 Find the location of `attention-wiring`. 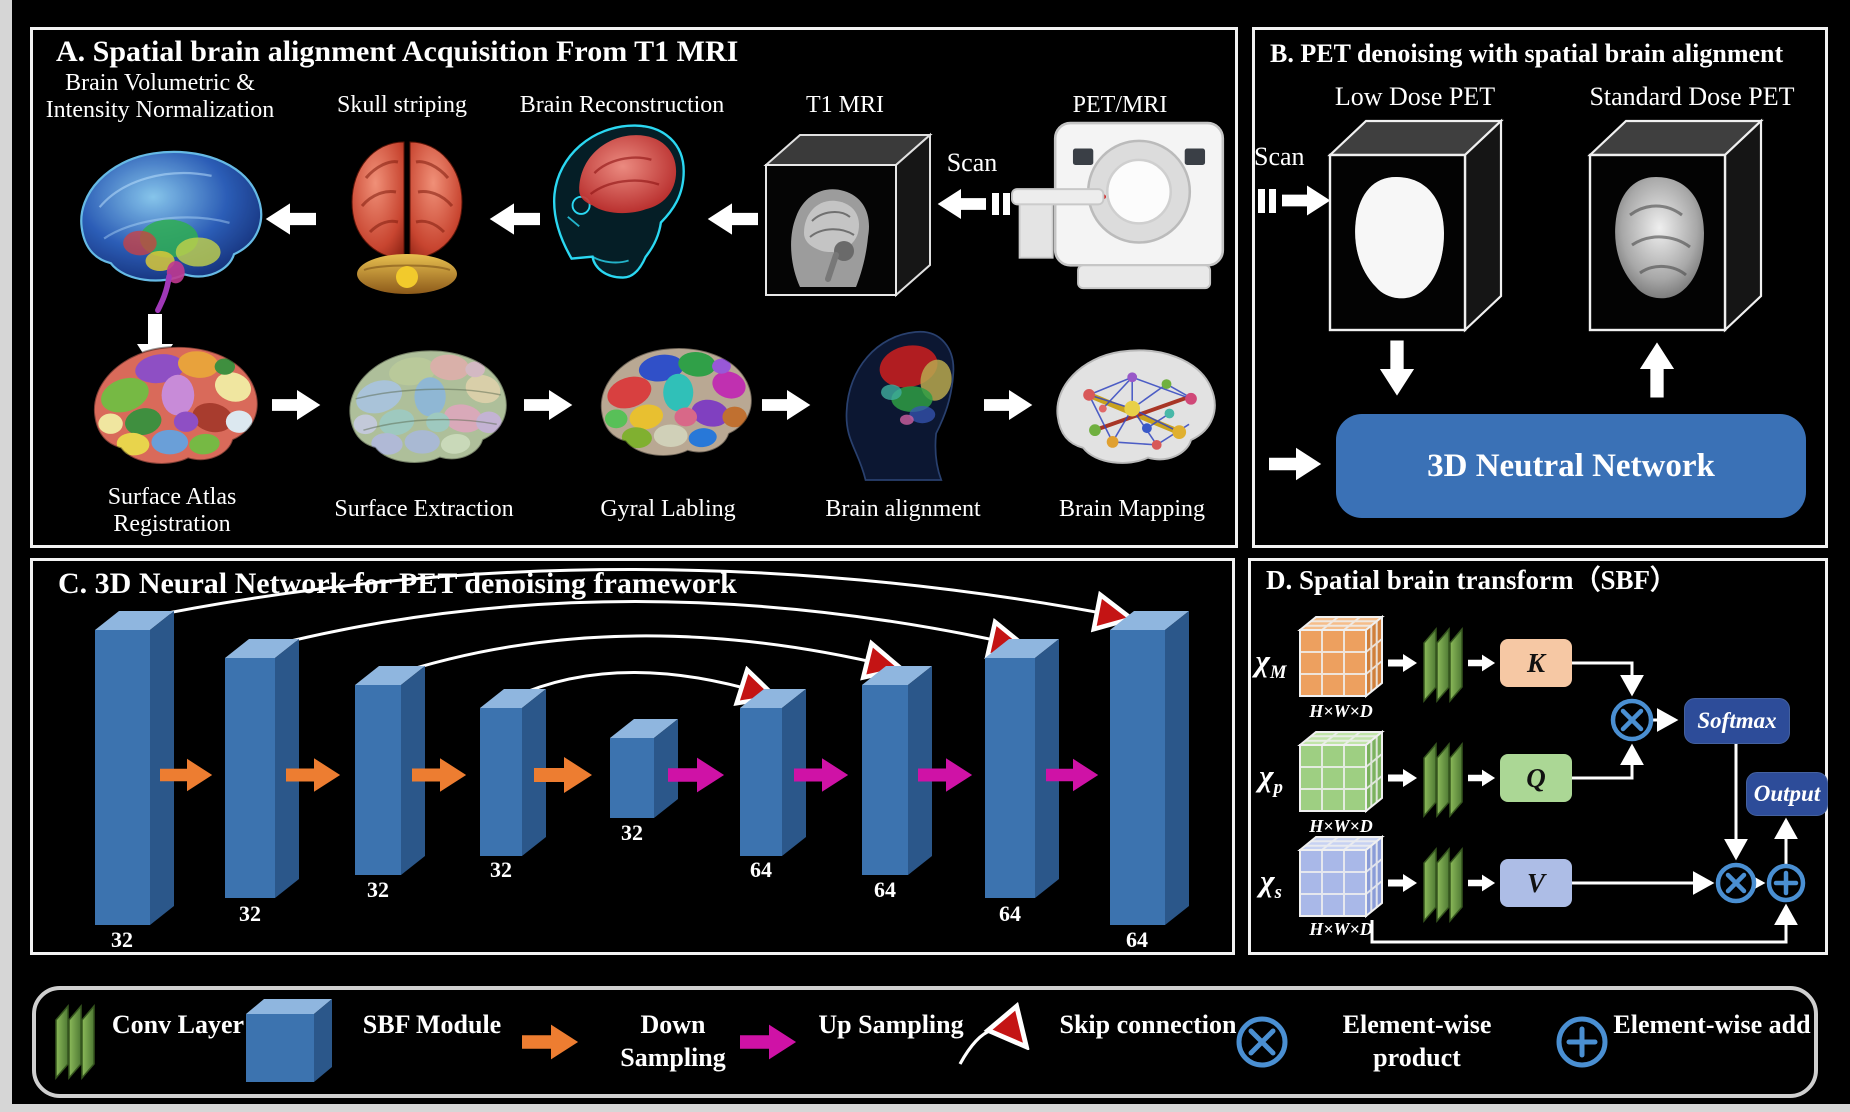

attention-wiring is located at coordinates (1584, 802).